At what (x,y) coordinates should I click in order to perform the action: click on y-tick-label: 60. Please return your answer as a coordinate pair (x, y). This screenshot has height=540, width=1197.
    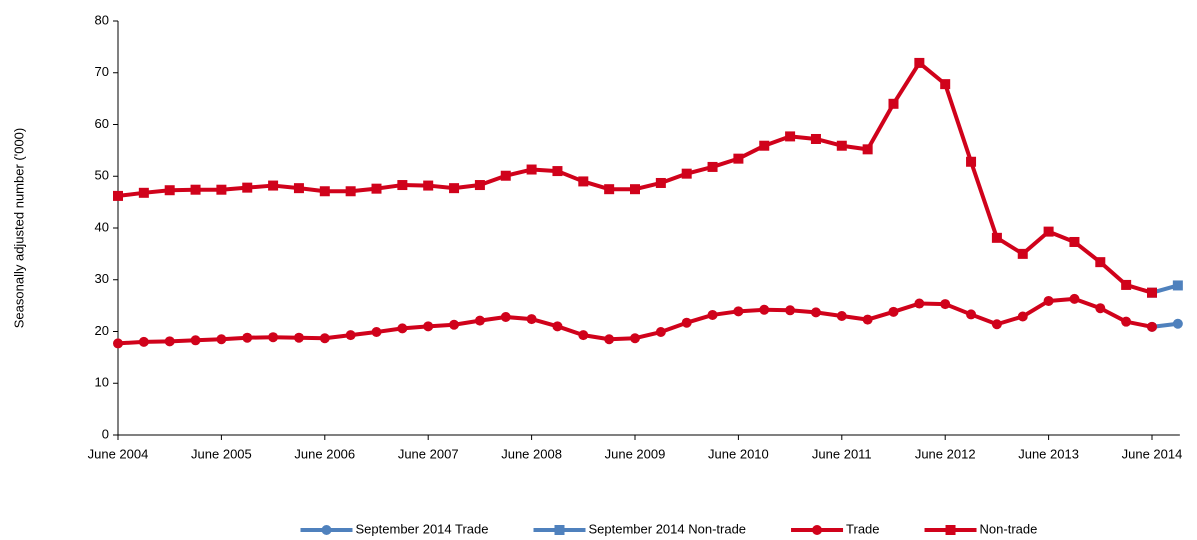
    Looking at the image, I should click on (102, 123).